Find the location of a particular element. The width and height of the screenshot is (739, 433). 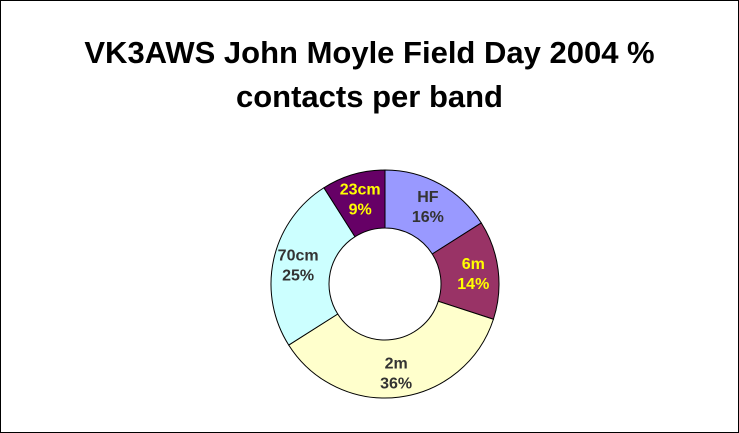

slice-value-70cm: 25% is located at coordinates (298, 276).